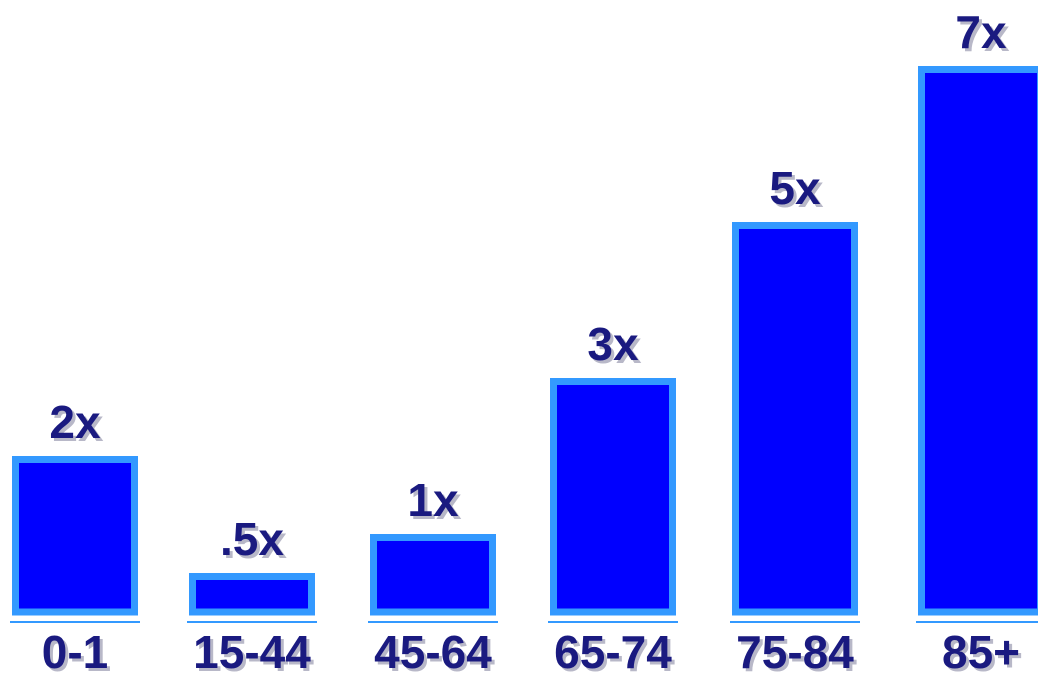  Describe the element at coordinates (616, 347) in the screenshot. I see `data-label-65-74-shadow: 3x` at that location.